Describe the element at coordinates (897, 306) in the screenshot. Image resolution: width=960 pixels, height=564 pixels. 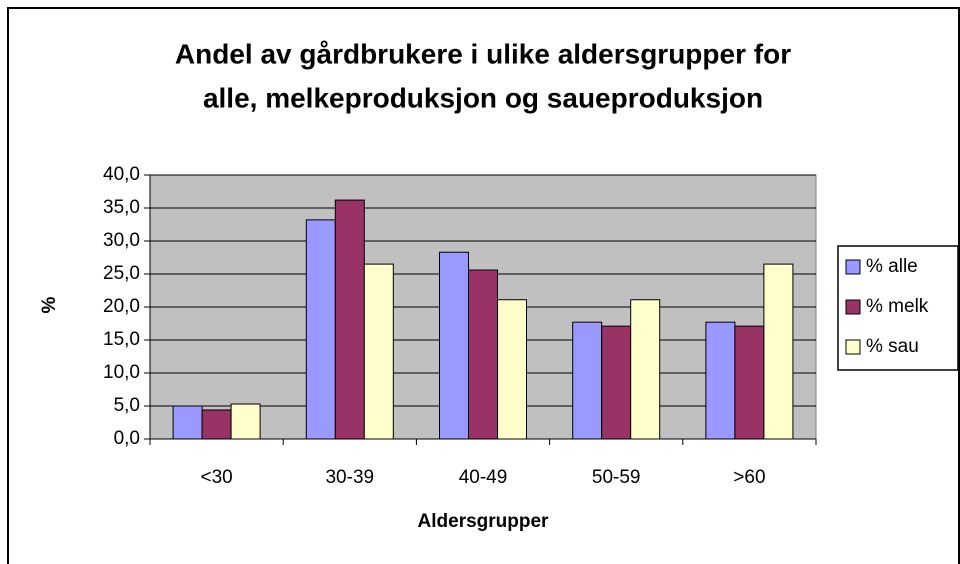
I see `legend-label: % melk` at that location.